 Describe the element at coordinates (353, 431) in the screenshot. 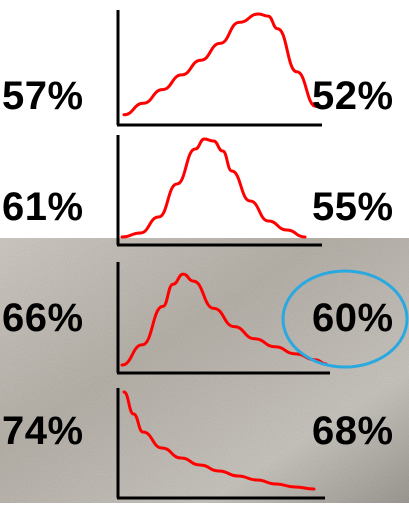

I see `right-percent-4: 68%` at that location.